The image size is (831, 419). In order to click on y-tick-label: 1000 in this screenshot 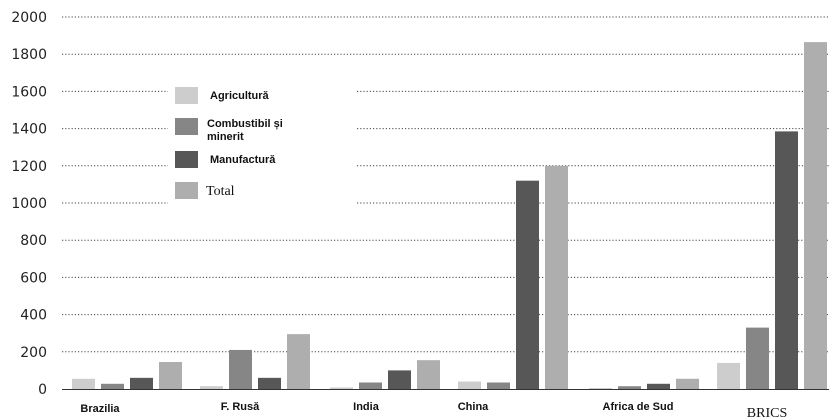, I will do `click(29, 204)`.